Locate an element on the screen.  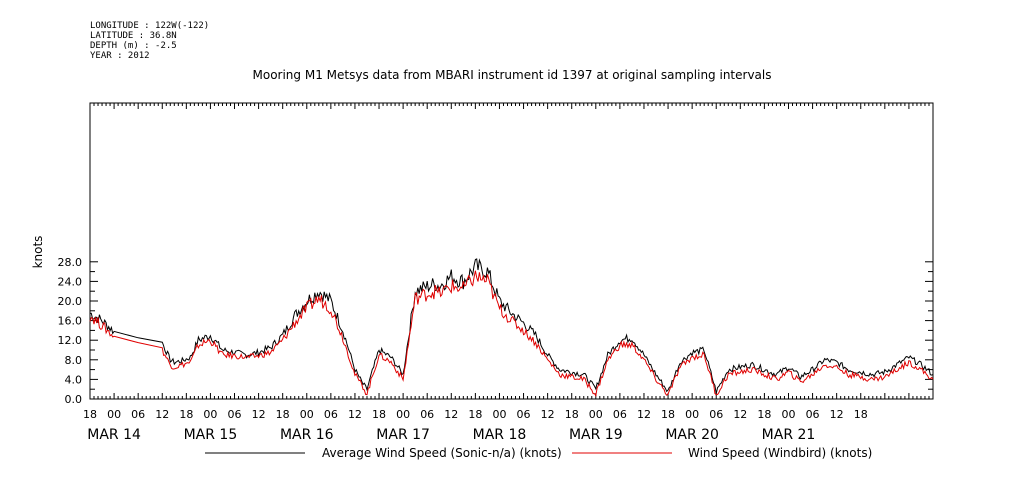
y-tick-label: 16.0 is located at coordinates (70, 321).